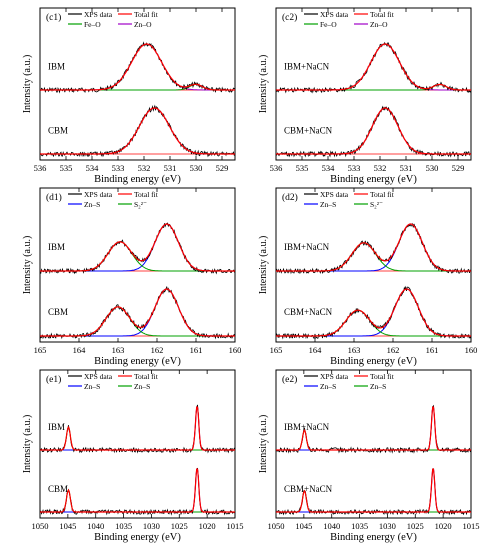 Image resolution: width=486 pixels, height=550 pixels. I want to click on x-tick-label: 1025, so click(415, 526).